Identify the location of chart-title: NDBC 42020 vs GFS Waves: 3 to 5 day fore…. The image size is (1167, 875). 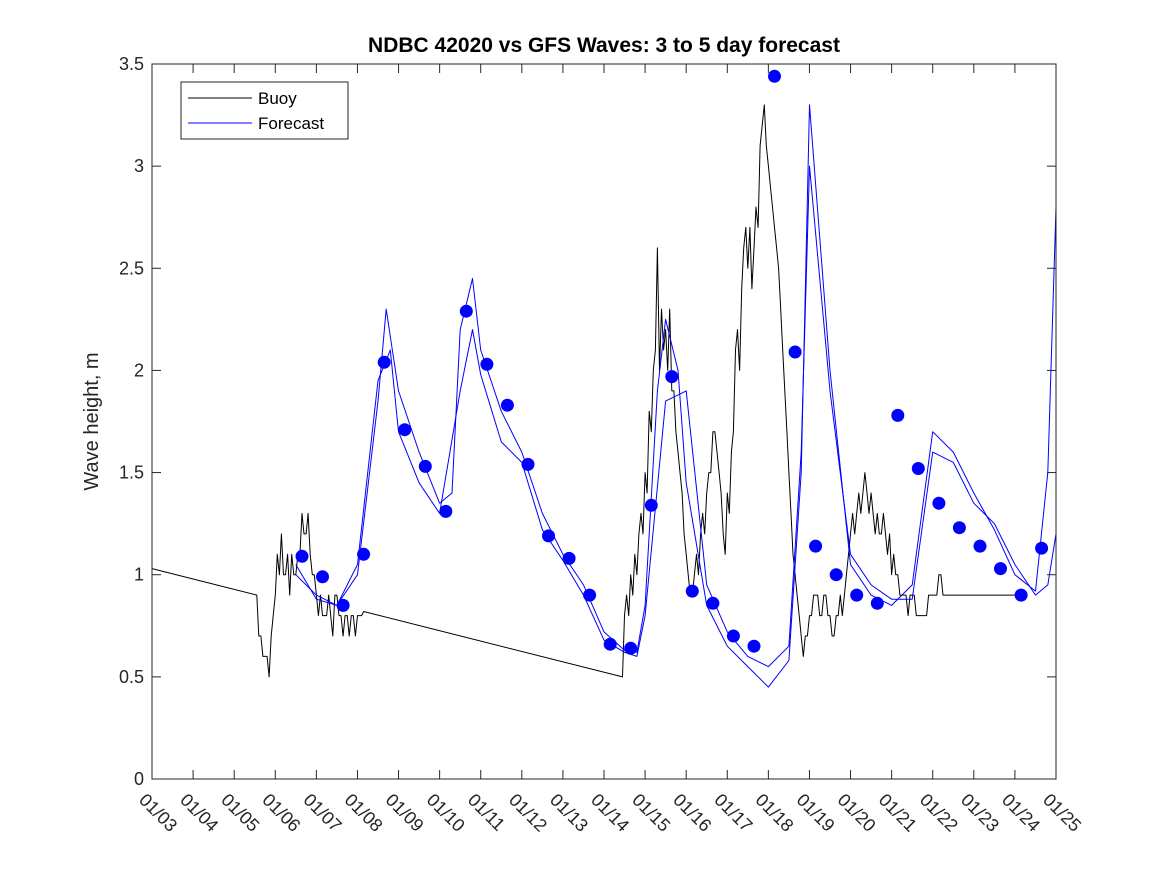
(604, 45).